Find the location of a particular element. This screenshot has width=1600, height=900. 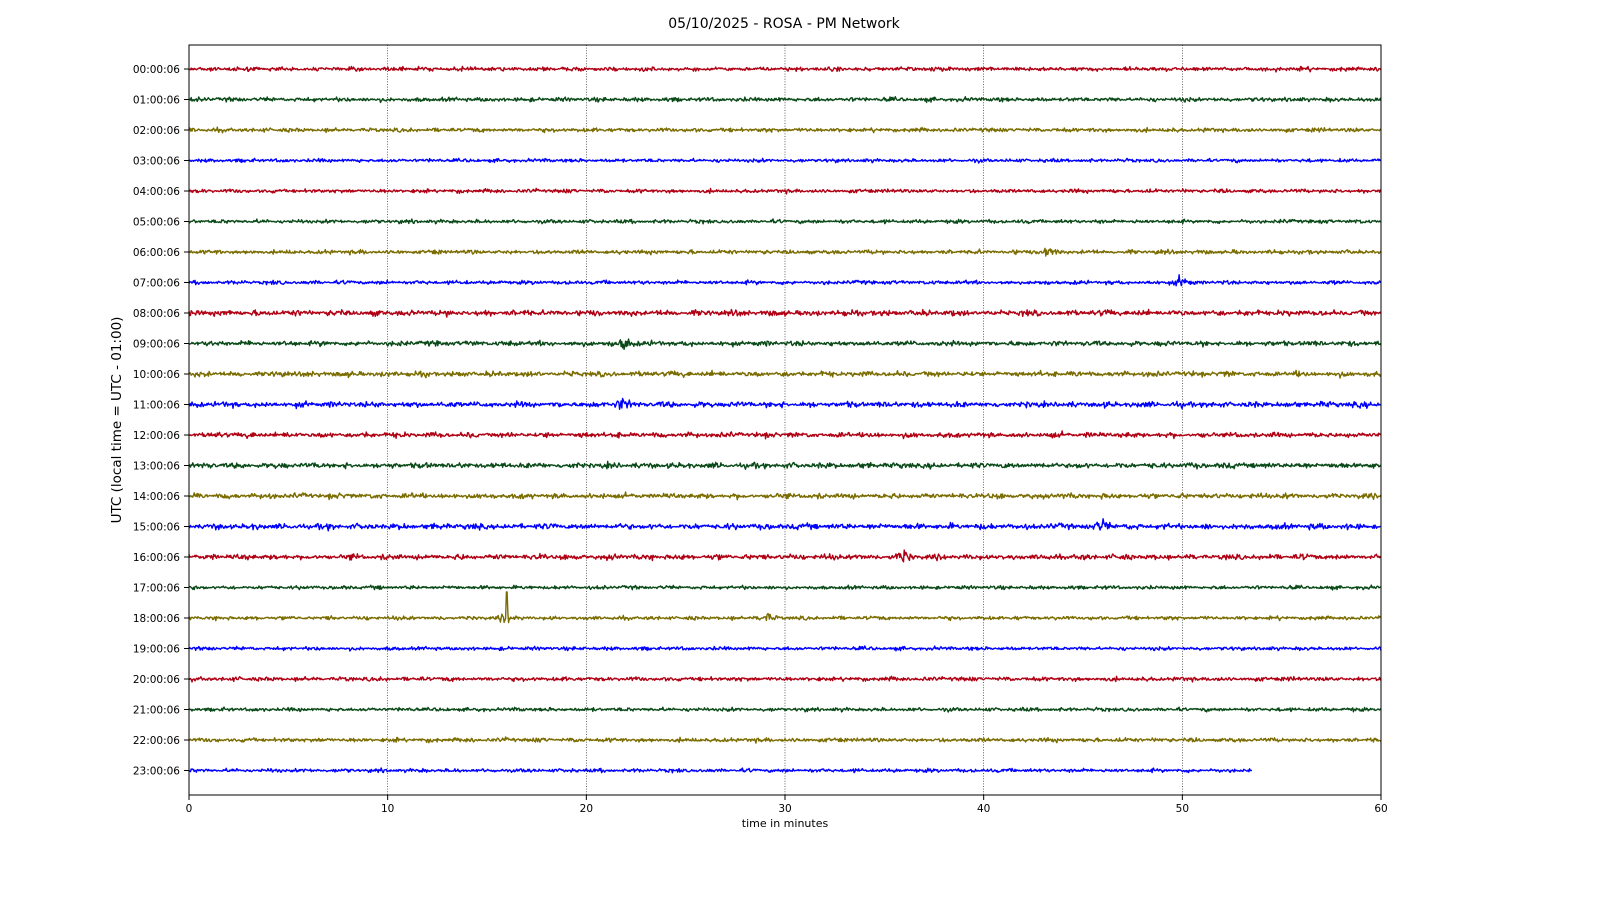

x-tick-label: 10 is located at coordinates (387, 809).